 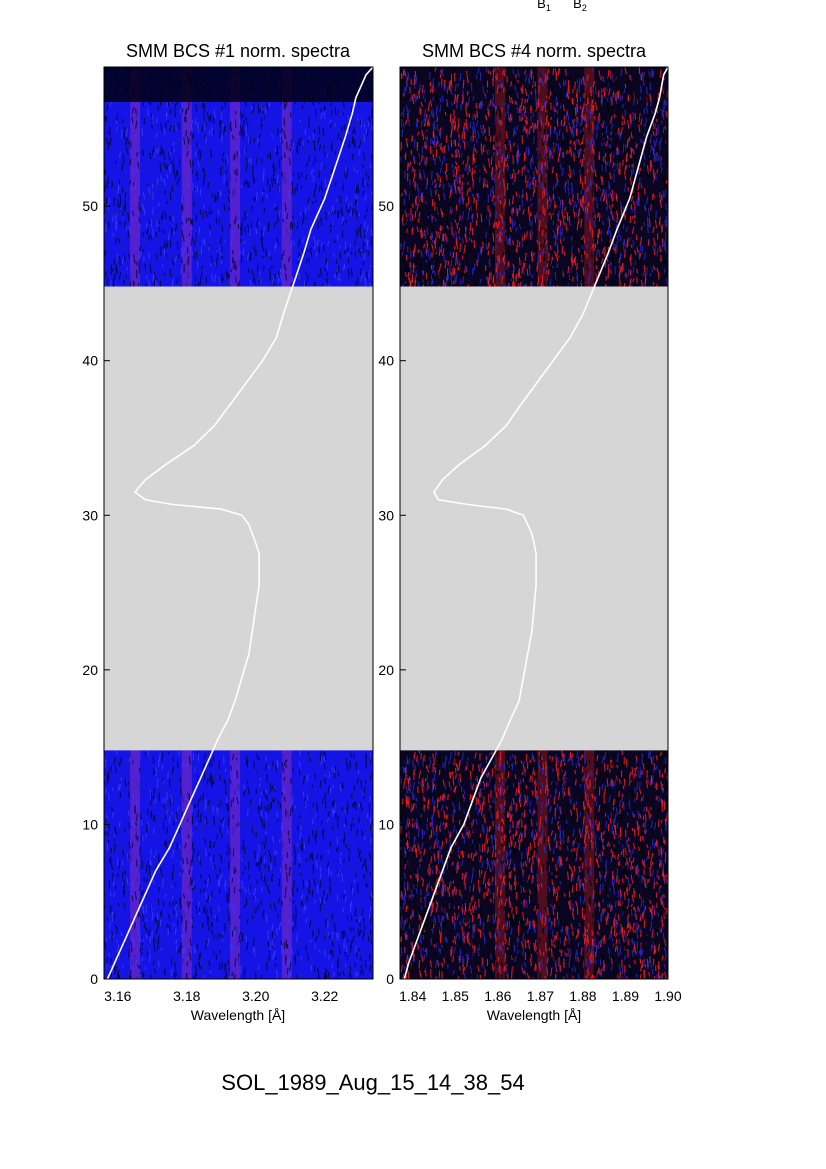 I want to click on x-tick-label: 1.84, so click(x=412, y=996).